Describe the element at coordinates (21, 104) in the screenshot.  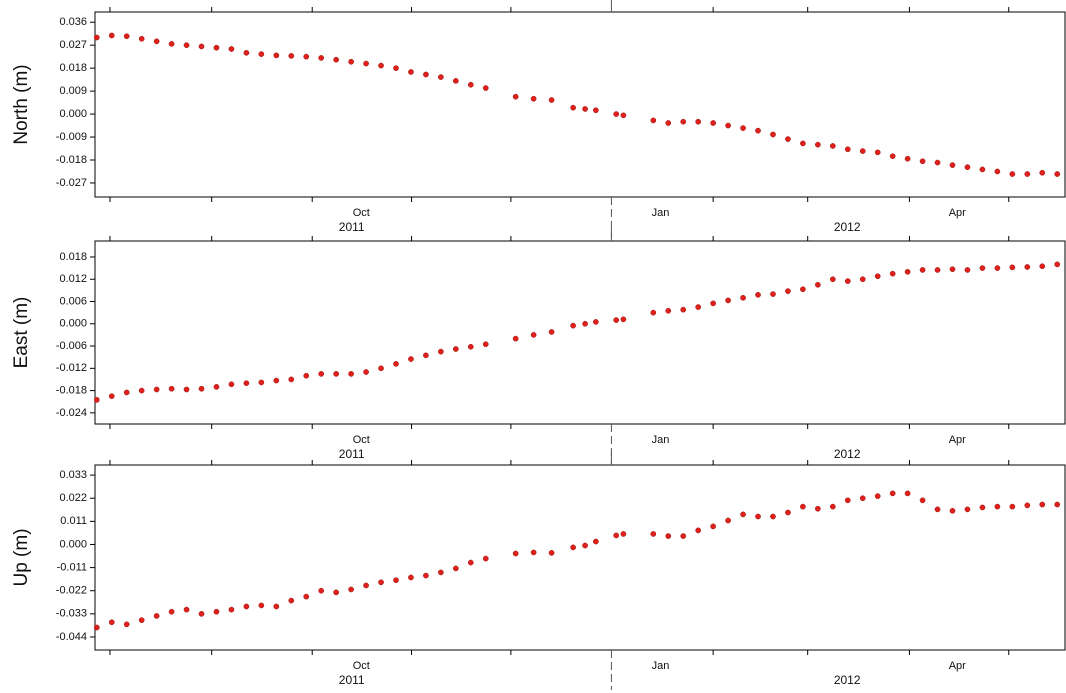
I see `y-axis-label: North (m)` at that location.